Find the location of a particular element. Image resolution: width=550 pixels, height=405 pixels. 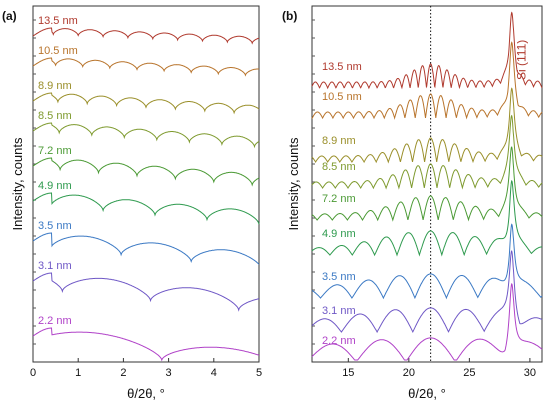

panel-b-x-ticks: 15 20 25 30 is located at coordinates (439, 368).